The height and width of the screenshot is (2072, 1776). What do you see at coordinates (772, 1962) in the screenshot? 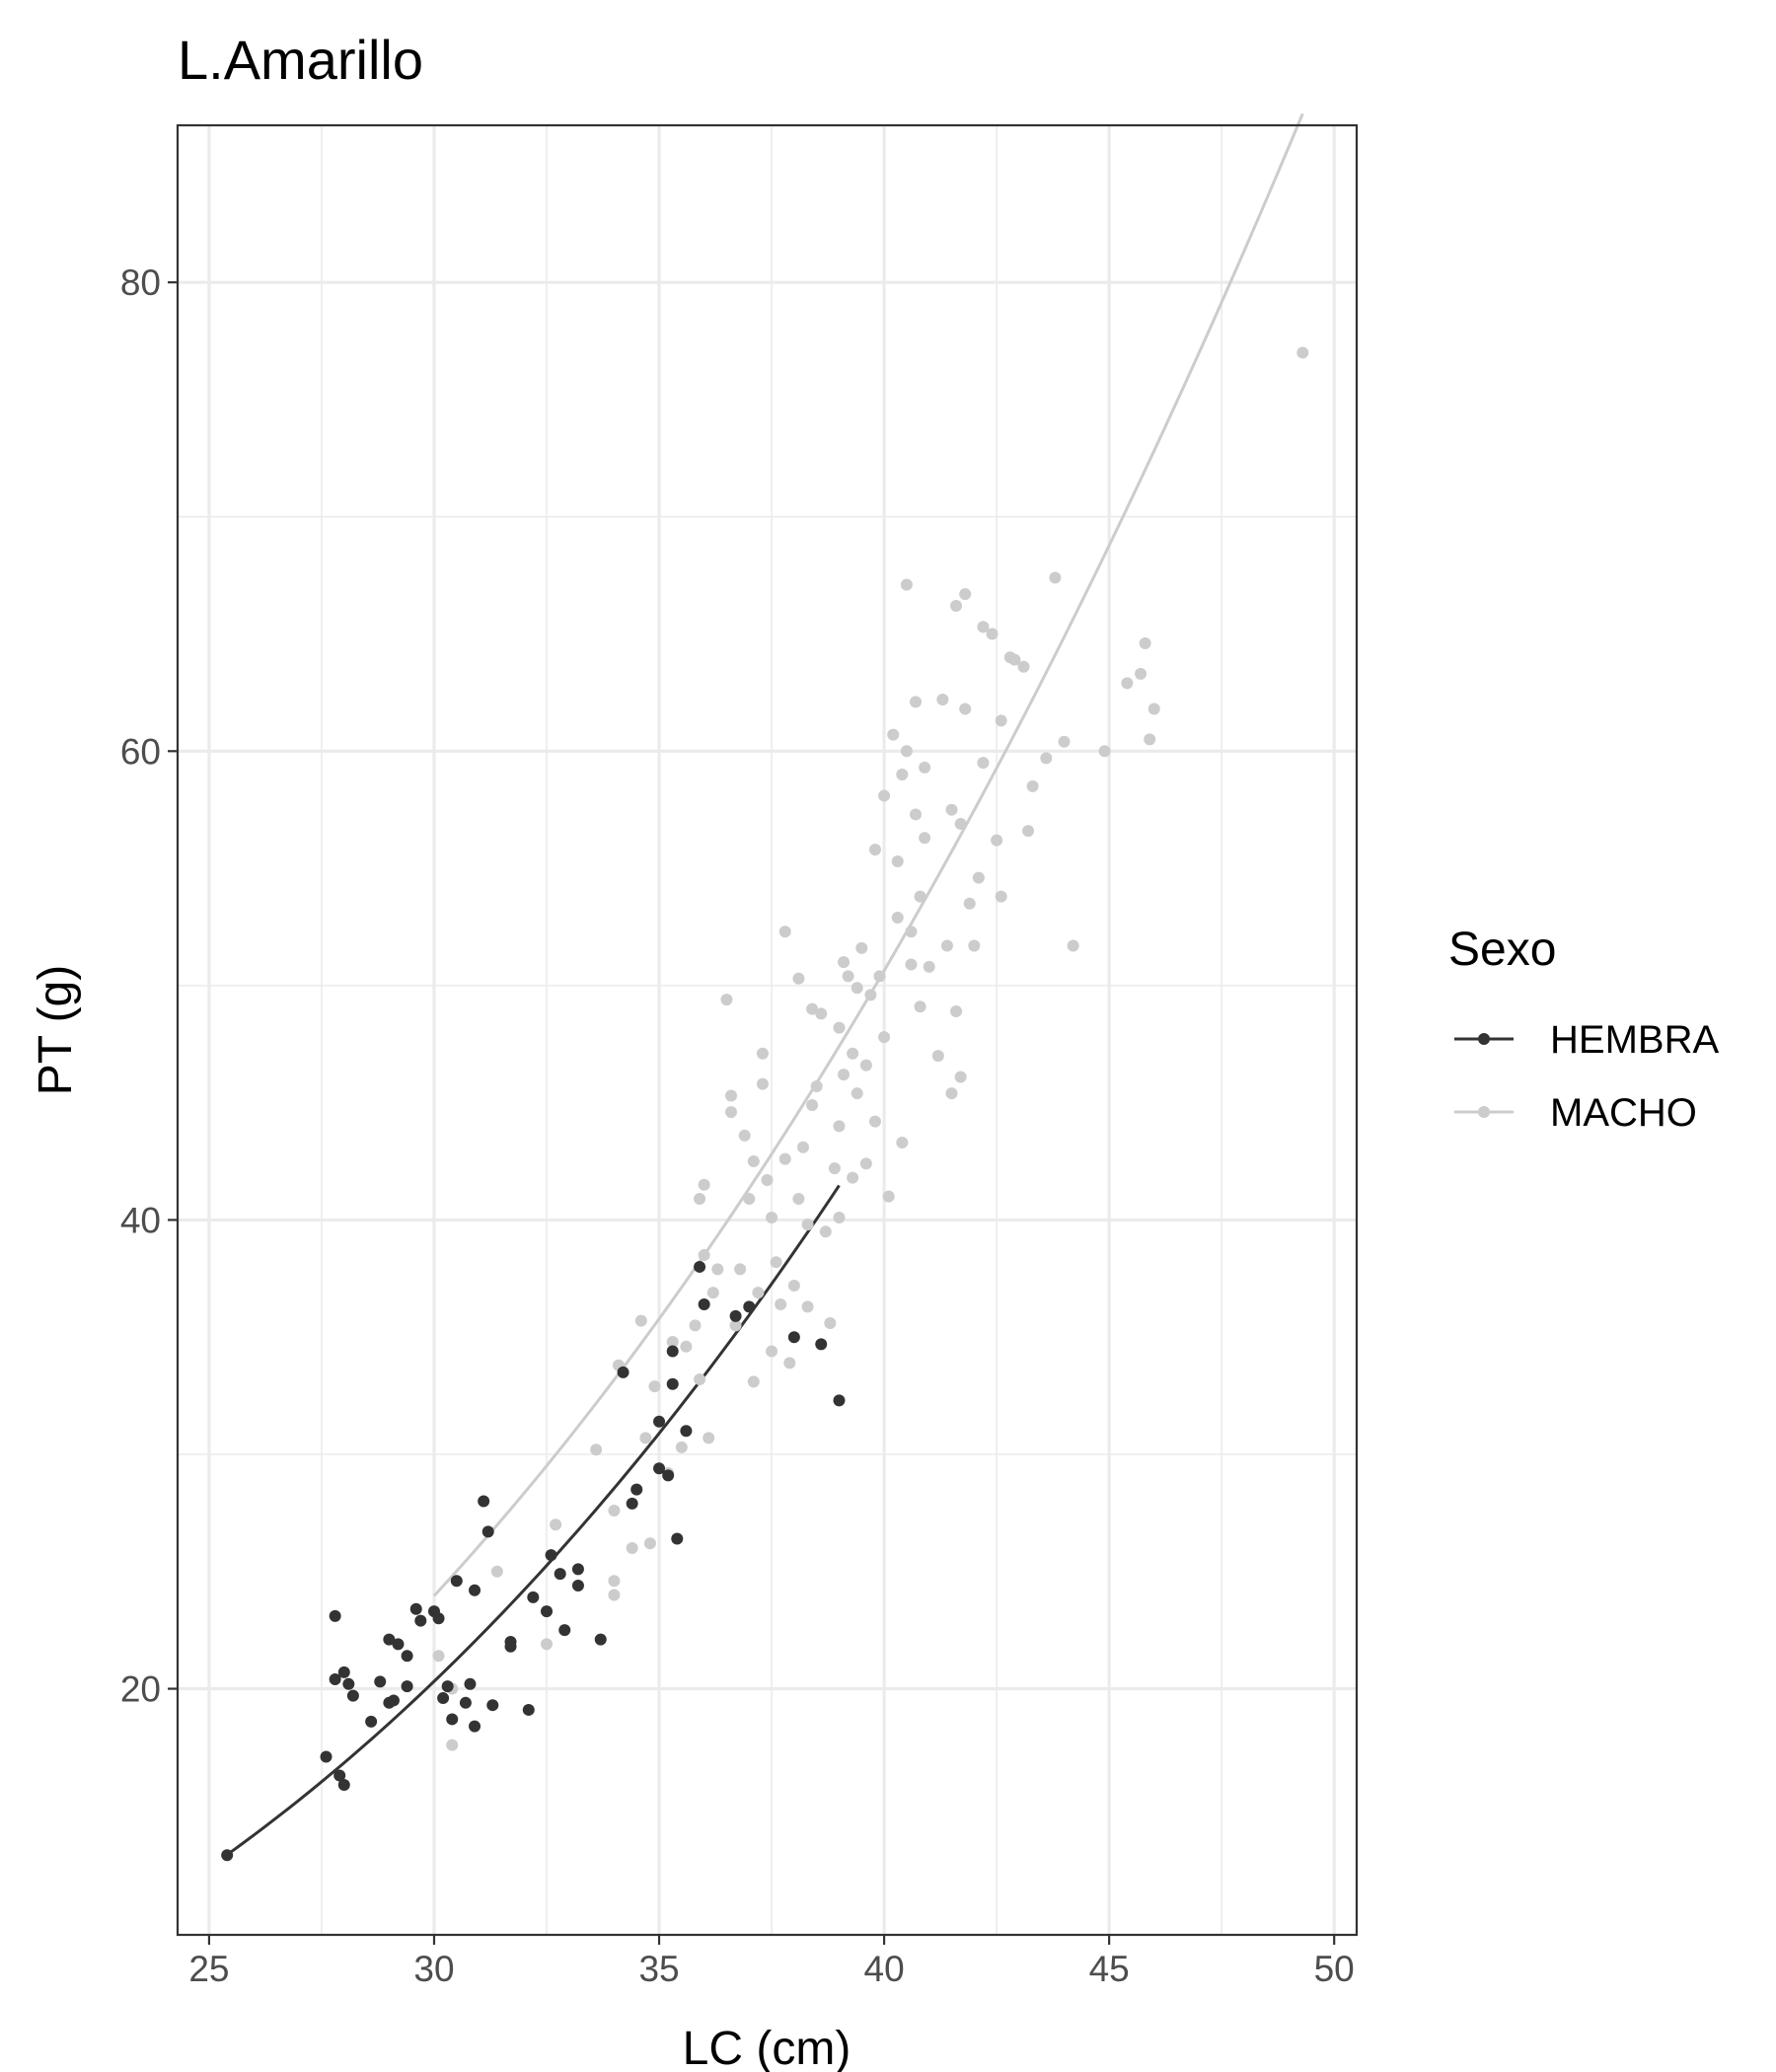
I see `x-axis: 25 30 35 40 45 50` at bounding box center [772, 1962].